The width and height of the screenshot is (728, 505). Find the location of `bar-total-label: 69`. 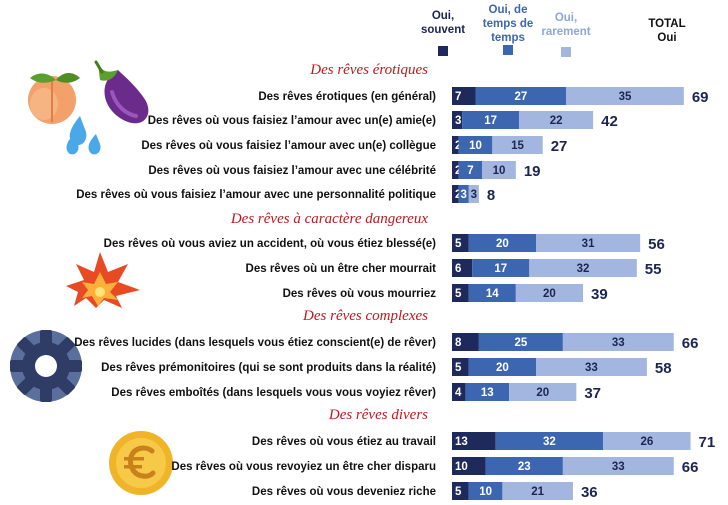

bar-total-label: 69 is located at coordinates (700, 97).